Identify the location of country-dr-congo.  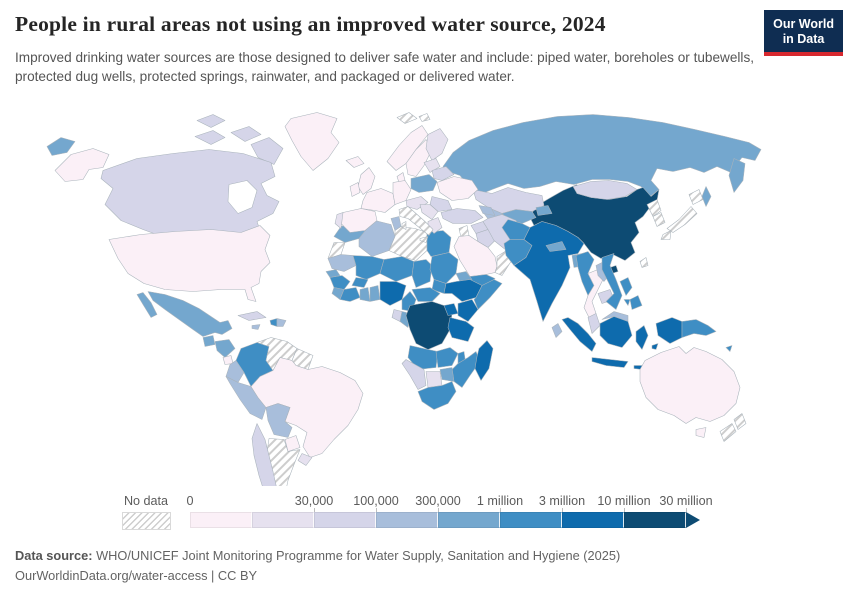
(429, 325).